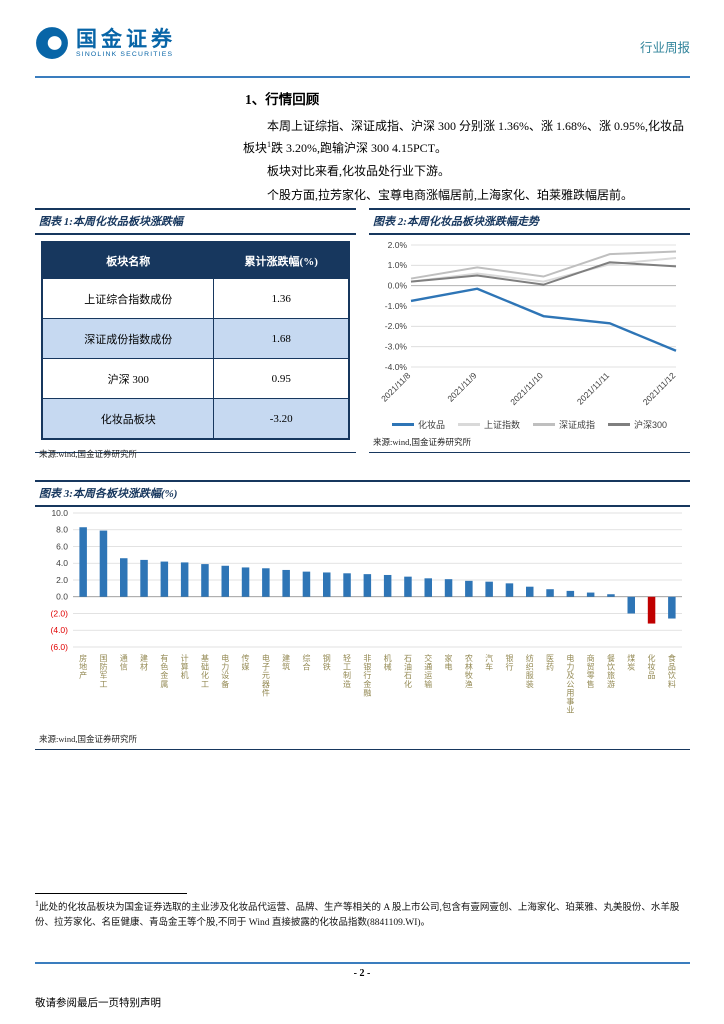  I want to click on svg-text: 6.0, so click(62, 546).